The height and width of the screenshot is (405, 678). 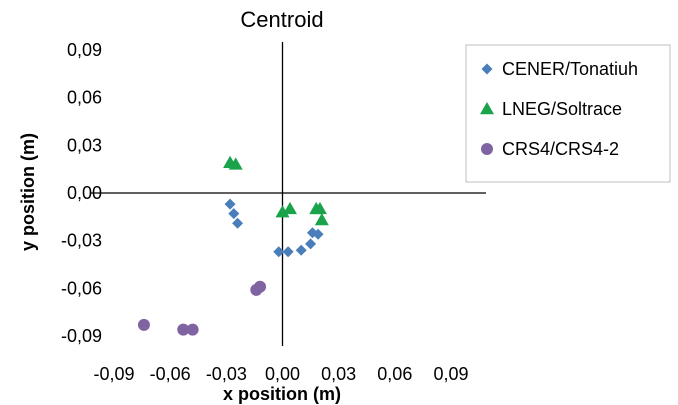 What do you see at coordinates (487, 149) in the screenshot?
I see `legend-marker-circle` at bounding box center [487, 149].